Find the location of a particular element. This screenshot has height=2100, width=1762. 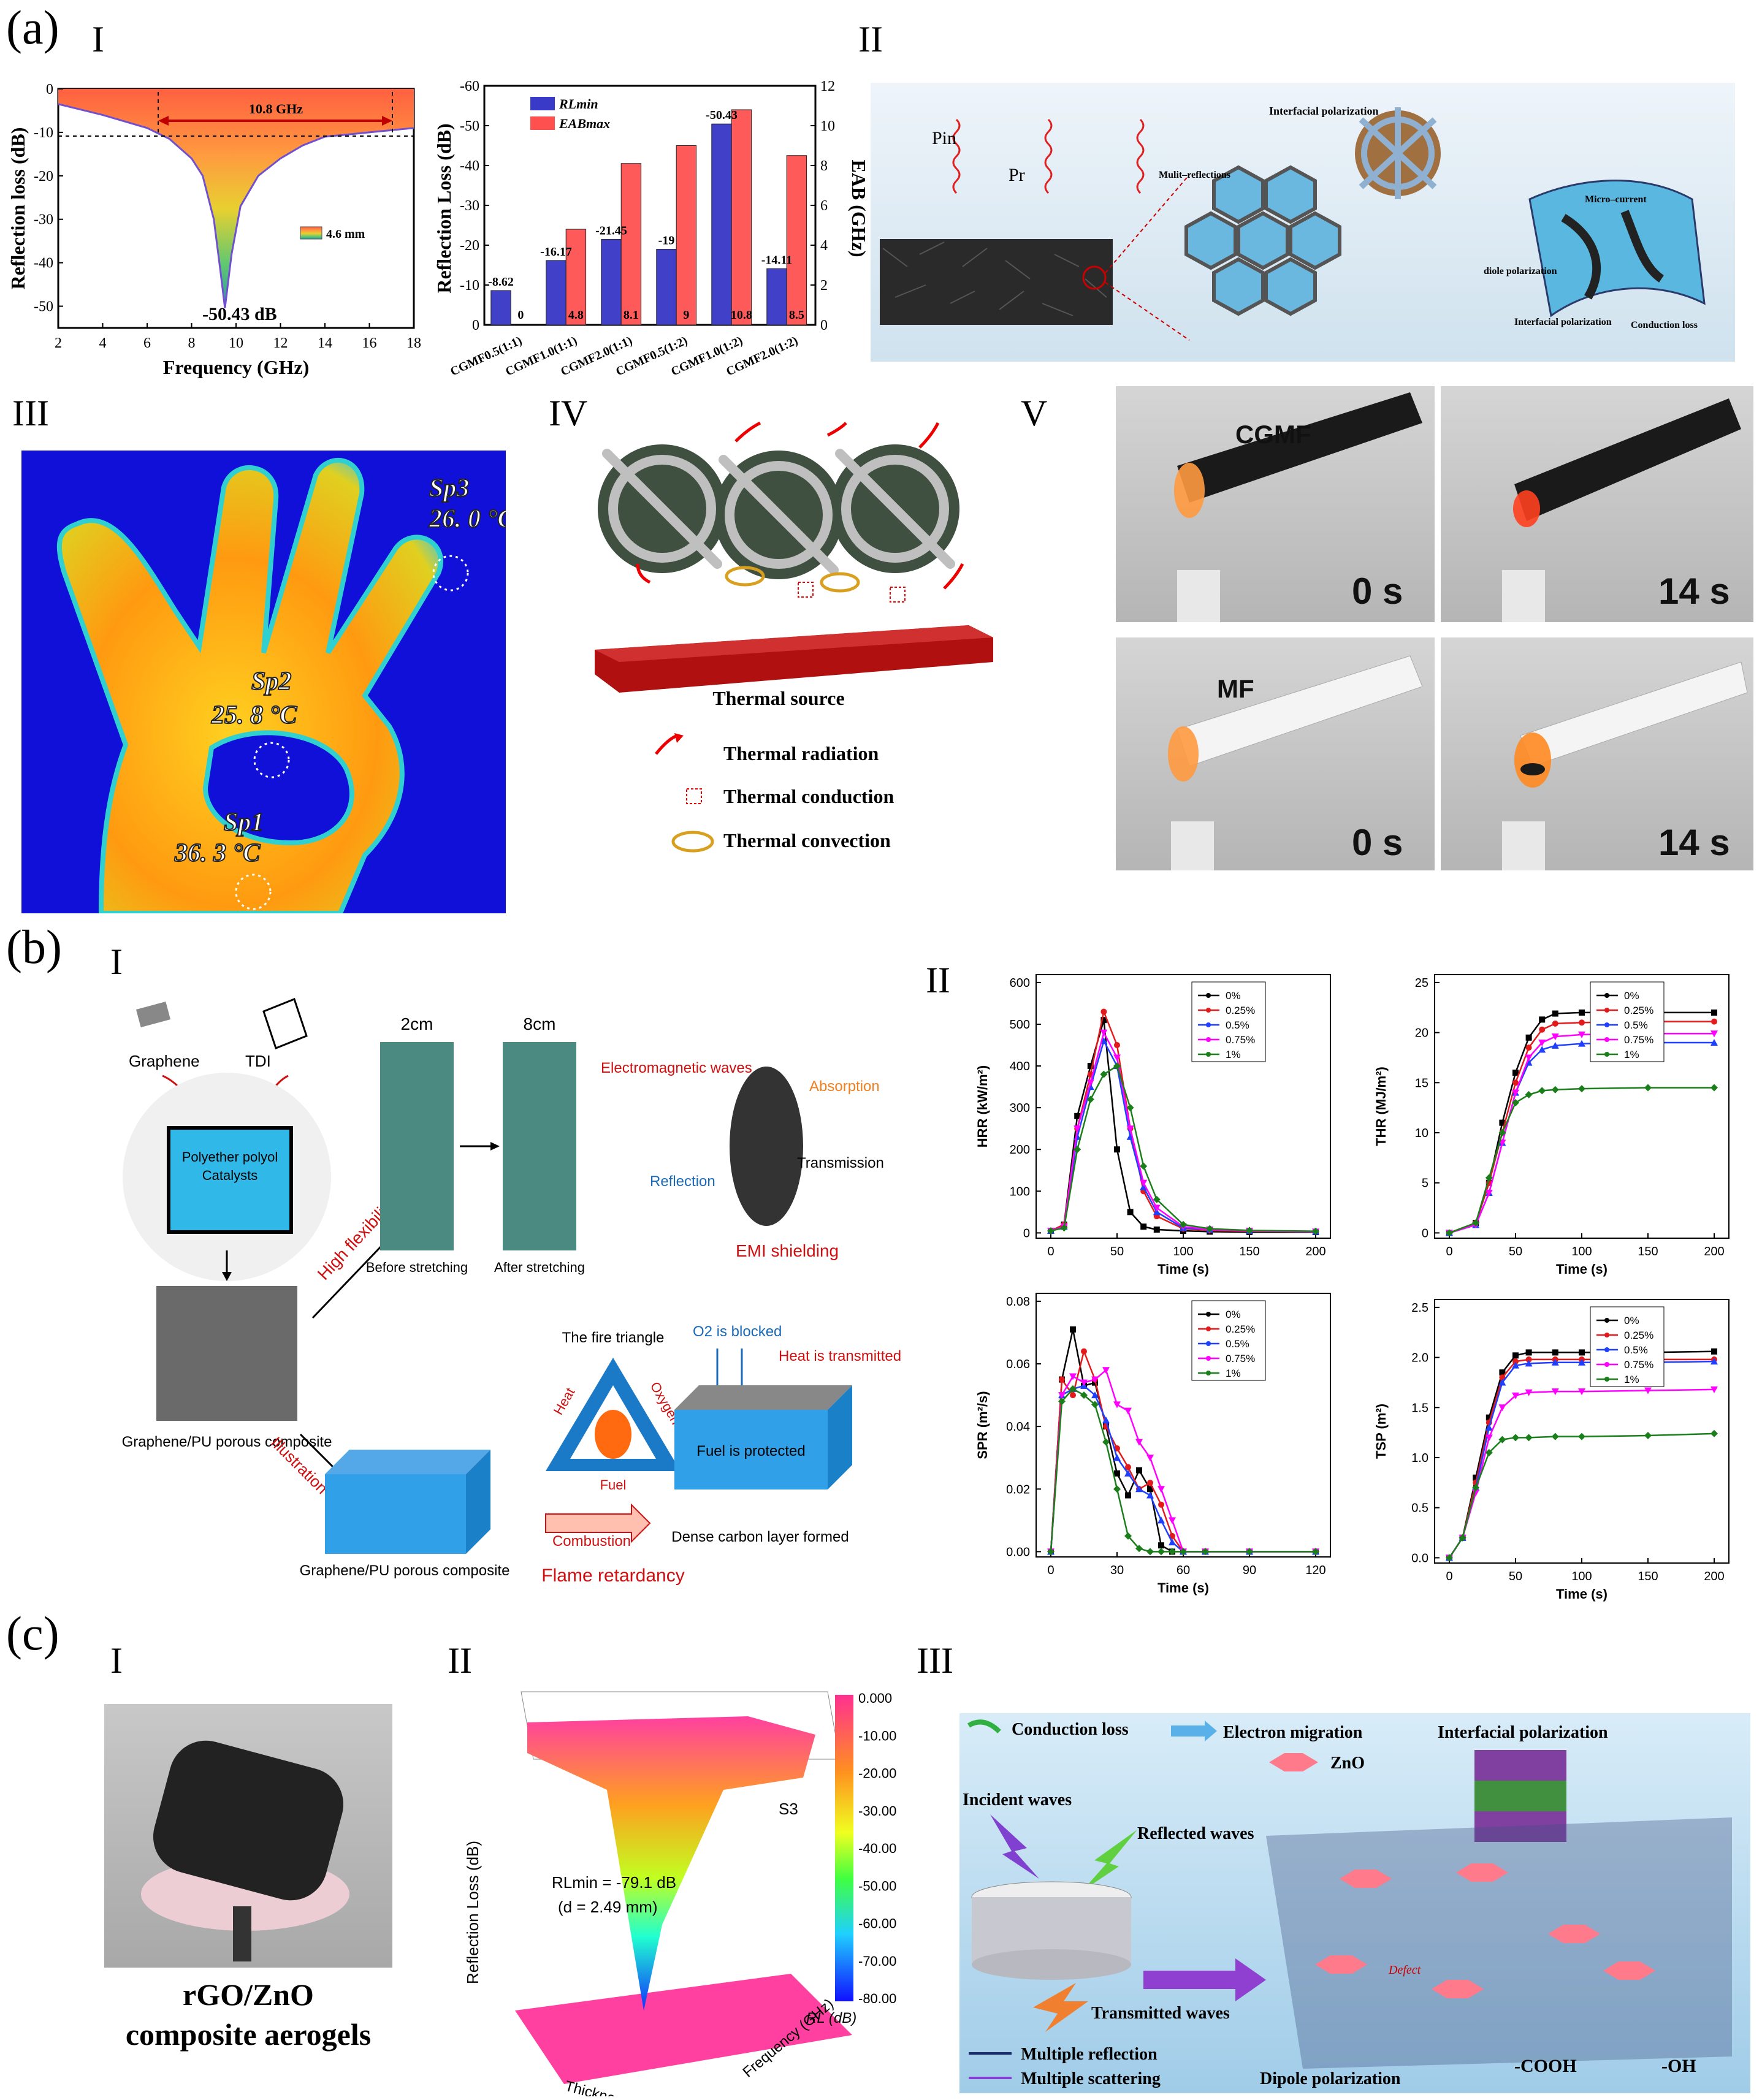

bar-eabmax is located at coordinates (796, 241).